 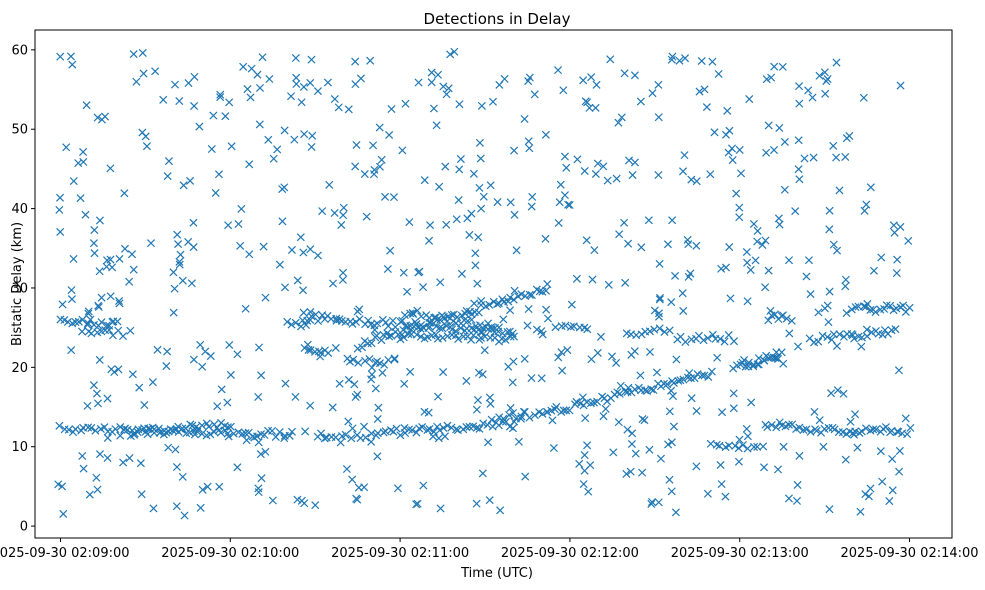 What do you see at coordinates (740, 553) in the screenshot?
I see `x-tick-label: 2025-09-30 02:13:00` at bounding box center [740, 553].